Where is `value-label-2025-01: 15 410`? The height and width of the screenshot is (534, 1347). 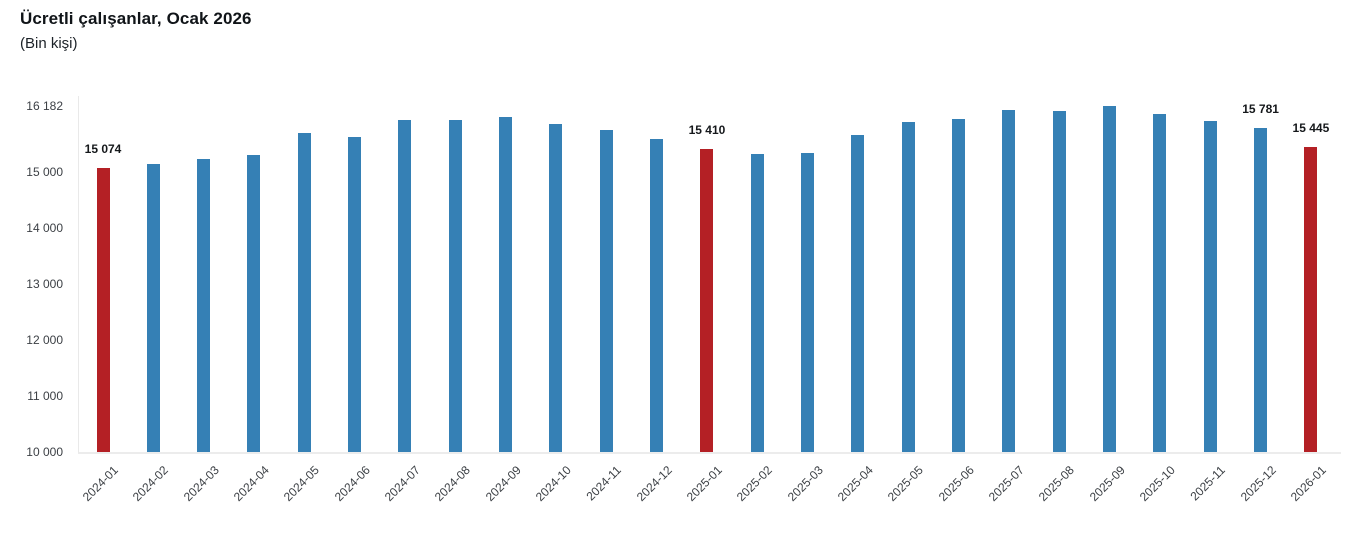
value-label-2025-01: 15 410 is located at coordinates (707, 130).